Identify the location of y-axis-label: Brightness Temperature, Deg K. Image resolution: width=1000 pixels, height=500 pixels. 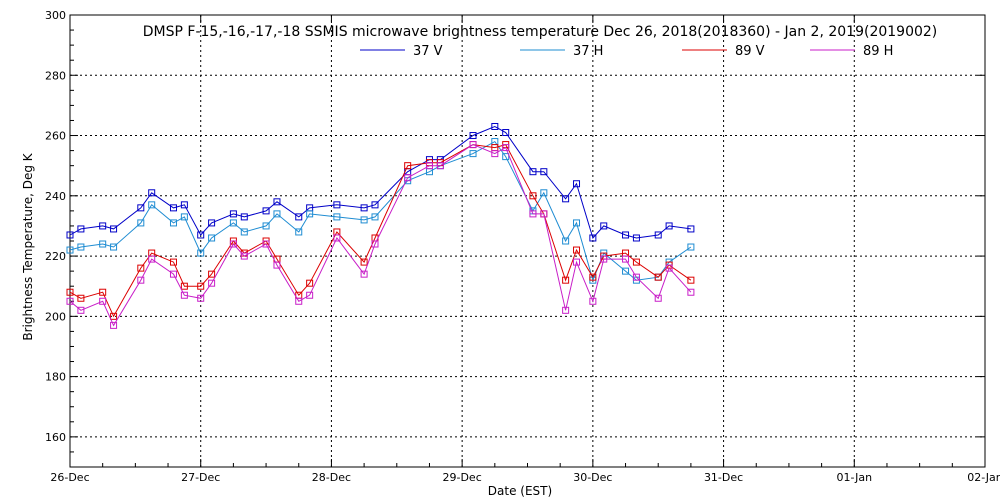
(28, 246).